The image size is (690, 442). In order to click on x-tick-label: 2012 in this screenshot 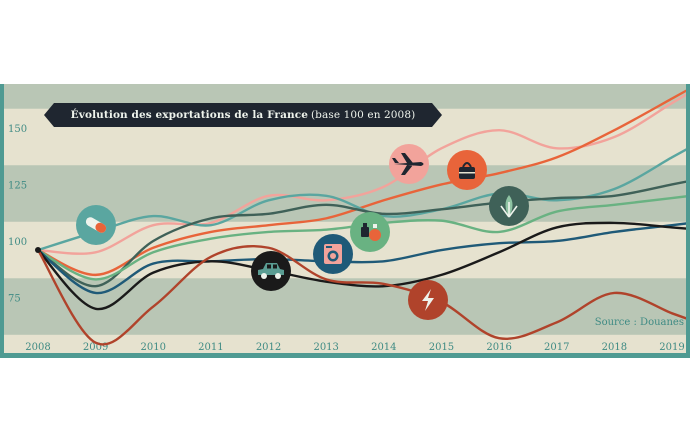, I will do `click(268, 347)`.